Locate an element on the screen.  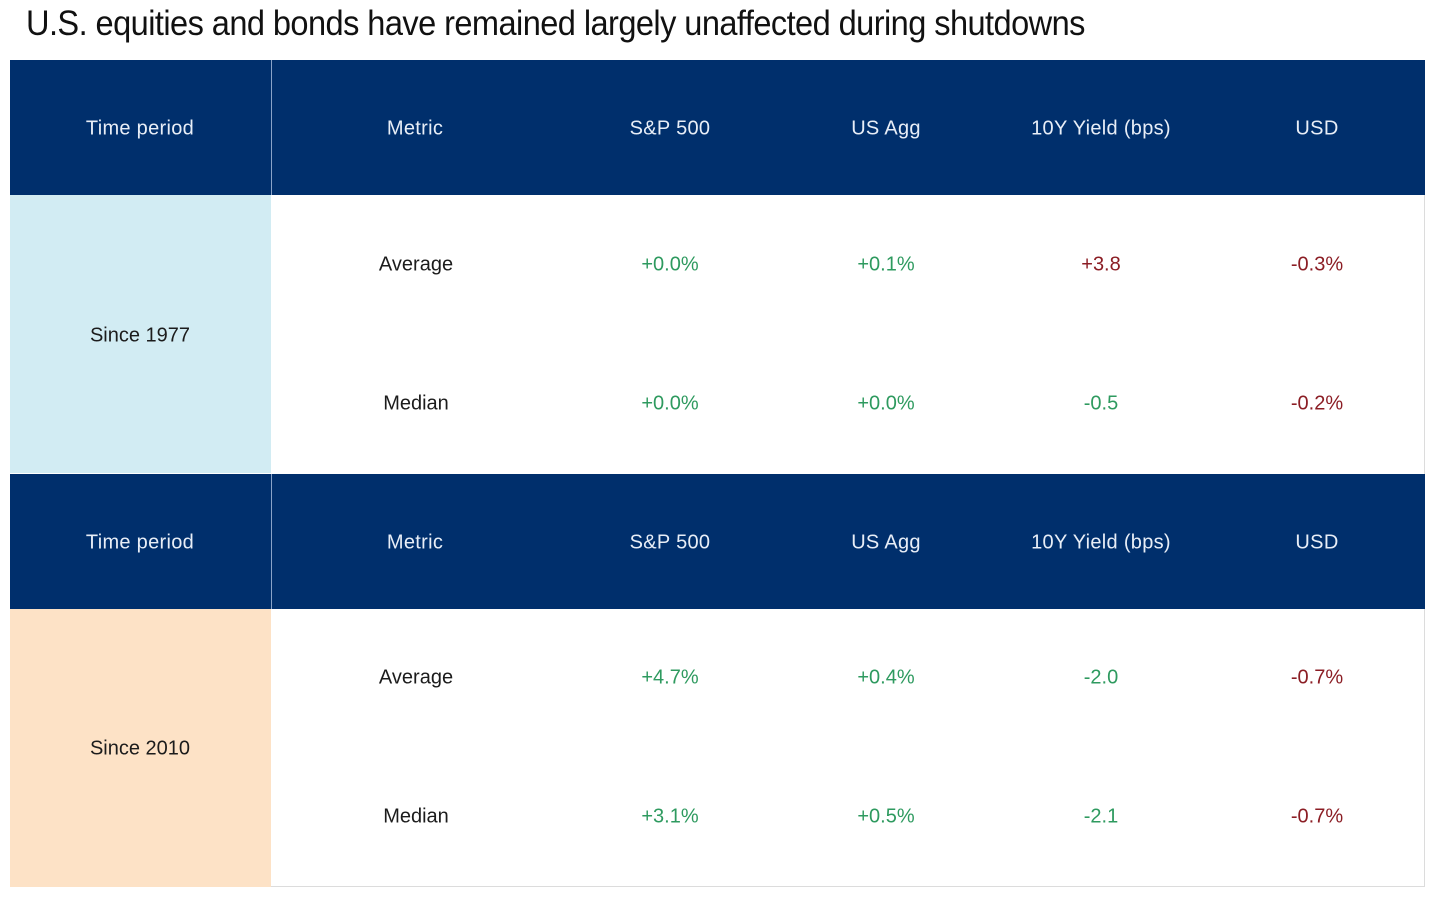
us-agg-value: +0.0% is located at coordinates (886, 403).